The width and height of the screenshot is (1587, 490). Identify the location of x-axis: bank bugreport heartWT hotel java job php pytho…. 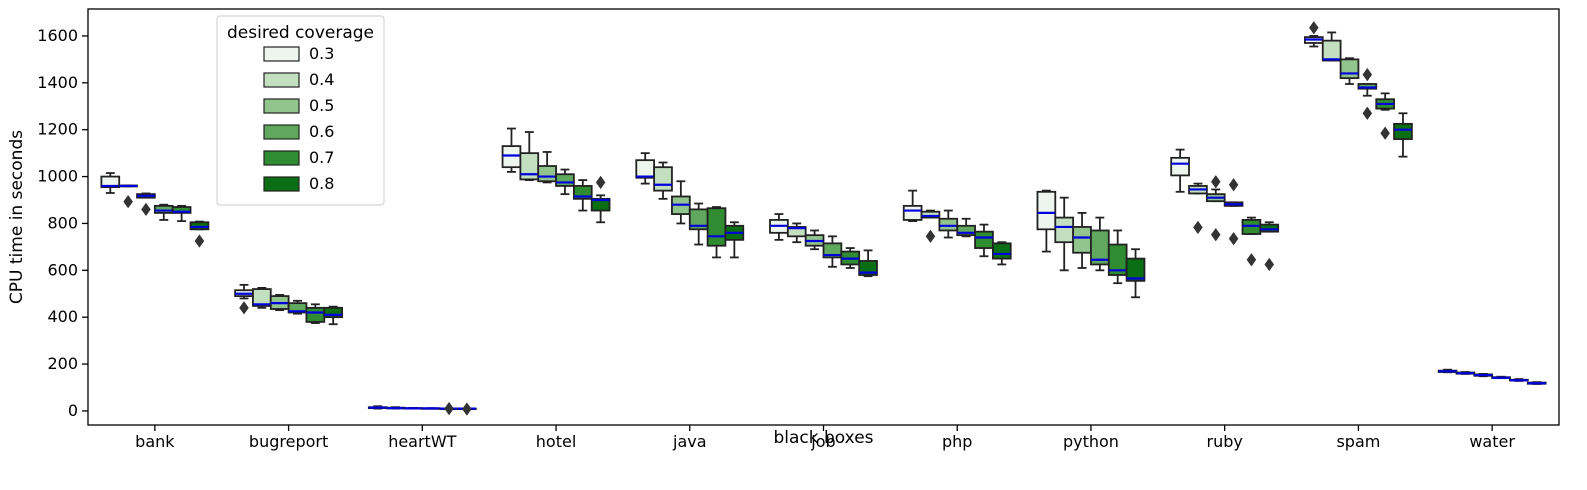
(825, 438).